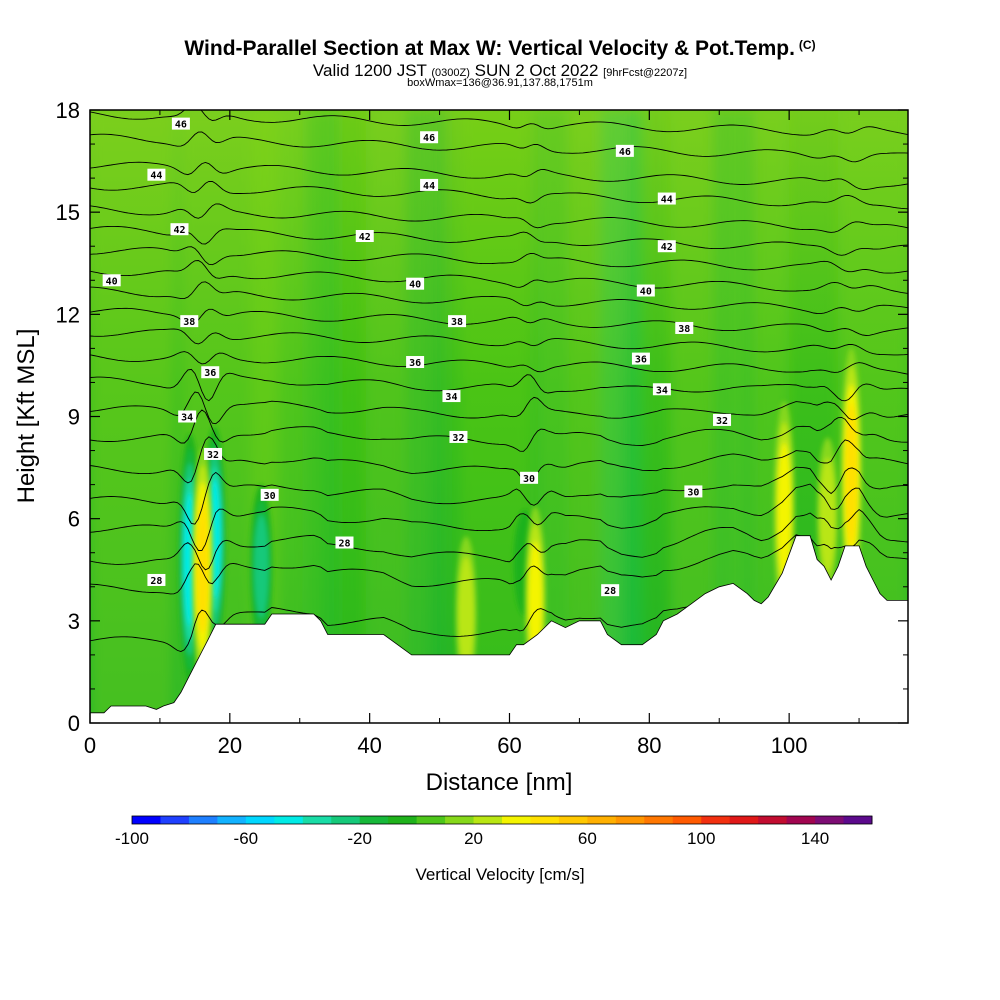  What do you see at coordinates (246, 838) in the screenshot?
I see `colorbar-tick-label: -60` at bounding box center [246, 838].